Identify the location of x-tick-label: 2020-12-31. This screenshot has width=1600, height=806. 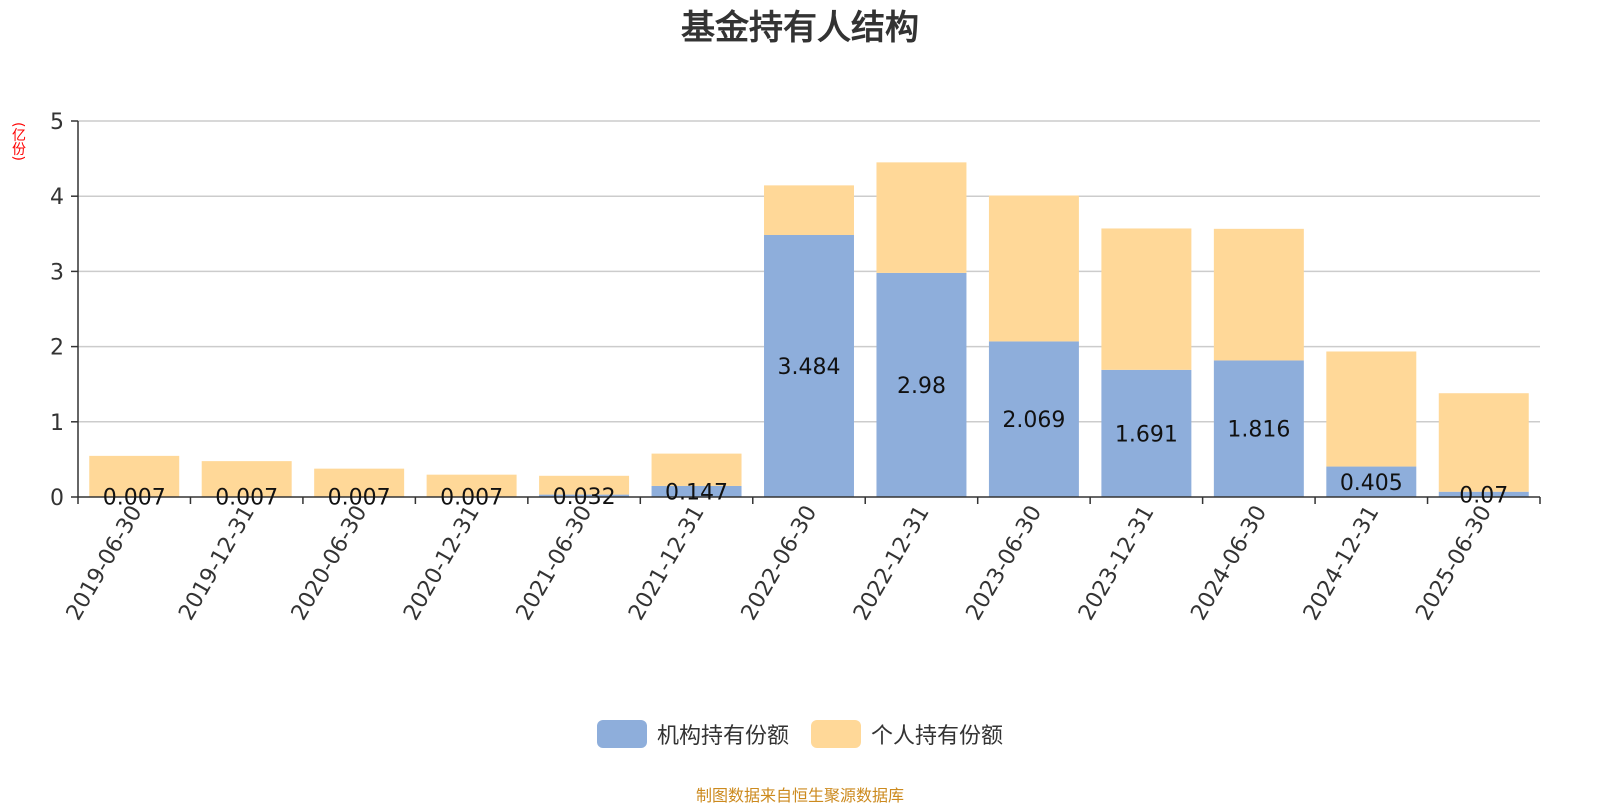
(442, 562).